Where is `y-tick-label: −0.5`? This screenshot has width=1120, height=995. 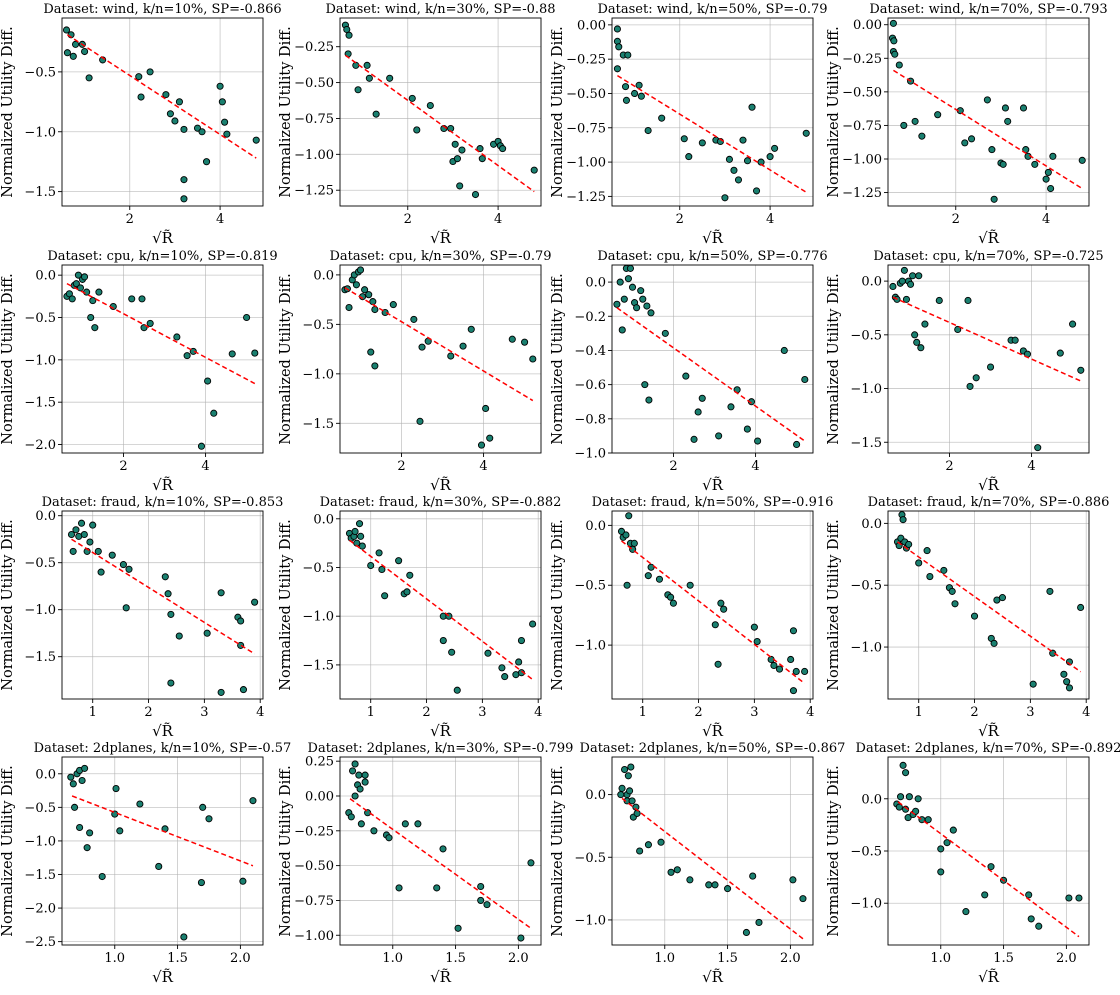
y-tick-label: −0.5 is located at coordinates (866, 335).